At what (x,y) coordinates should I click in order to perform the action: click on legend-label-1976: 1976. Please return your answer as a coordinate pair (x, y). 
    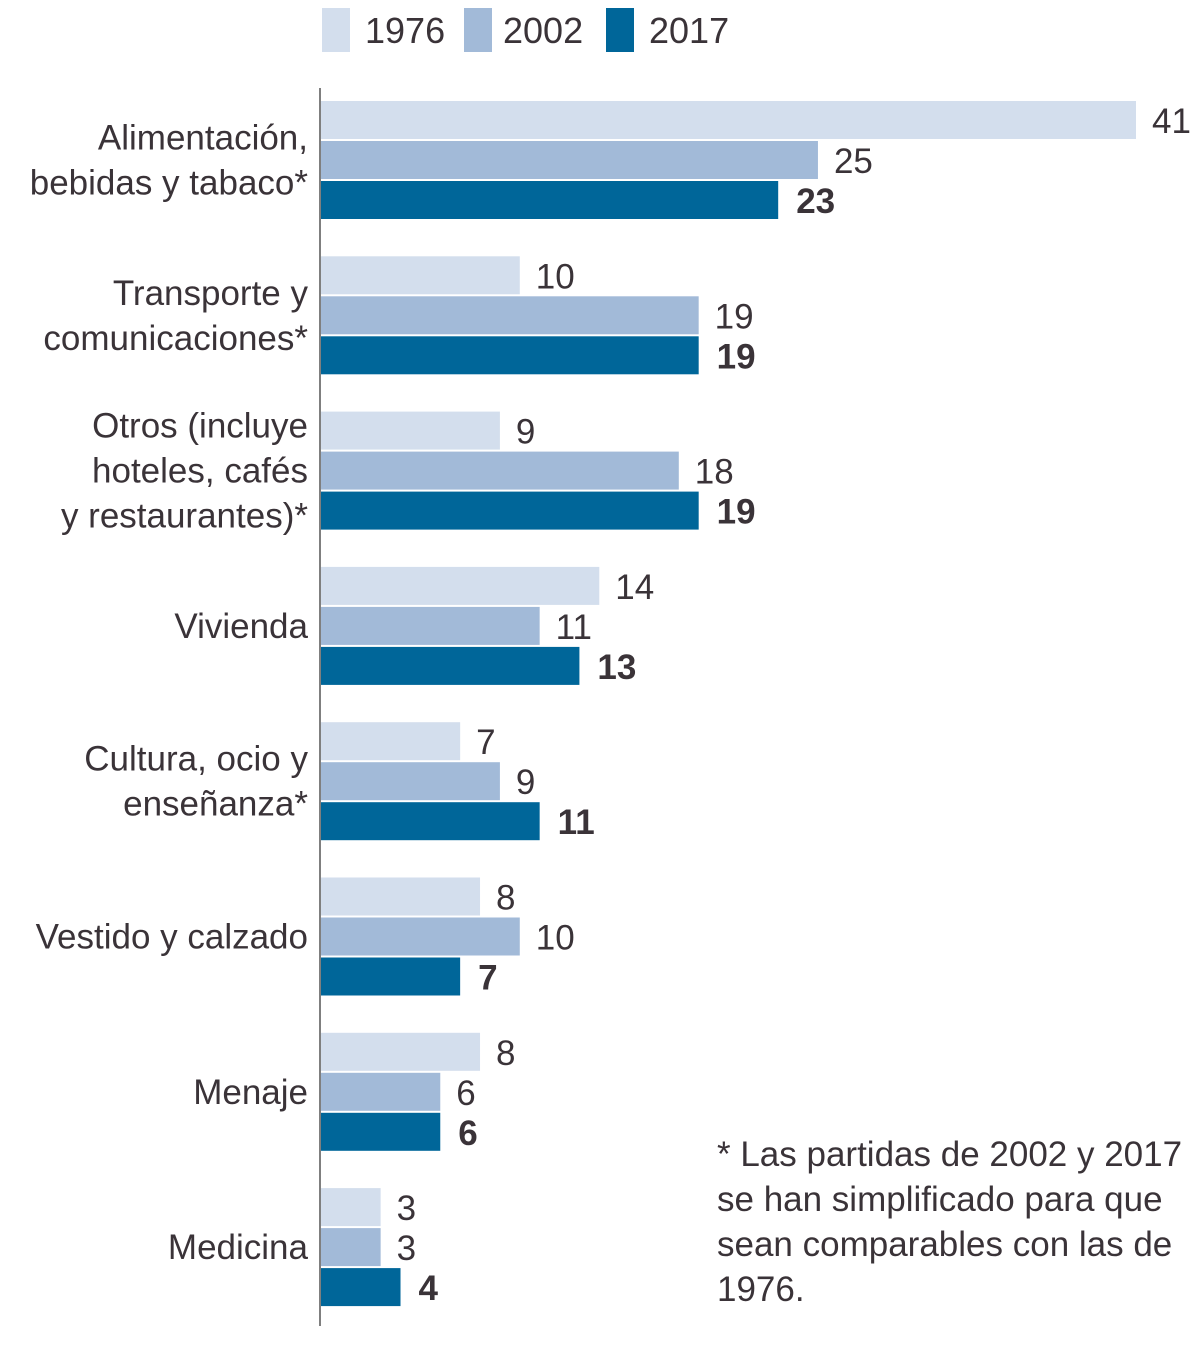
    Looking at the image, I should click on (405, 30).